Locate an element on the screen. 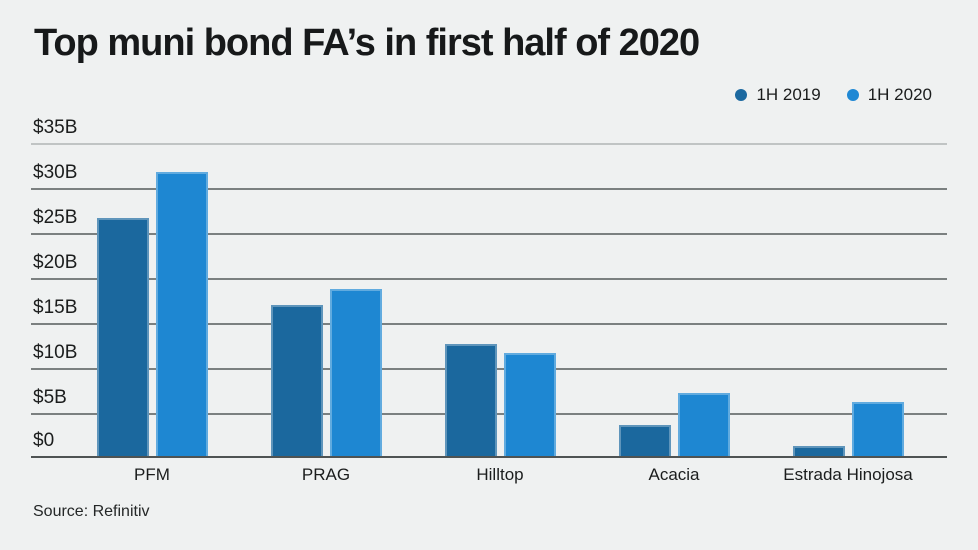 The height and width of the screenshot is (550, 978). x-axis-baseline: $0 is located at coordinates (489, 444).